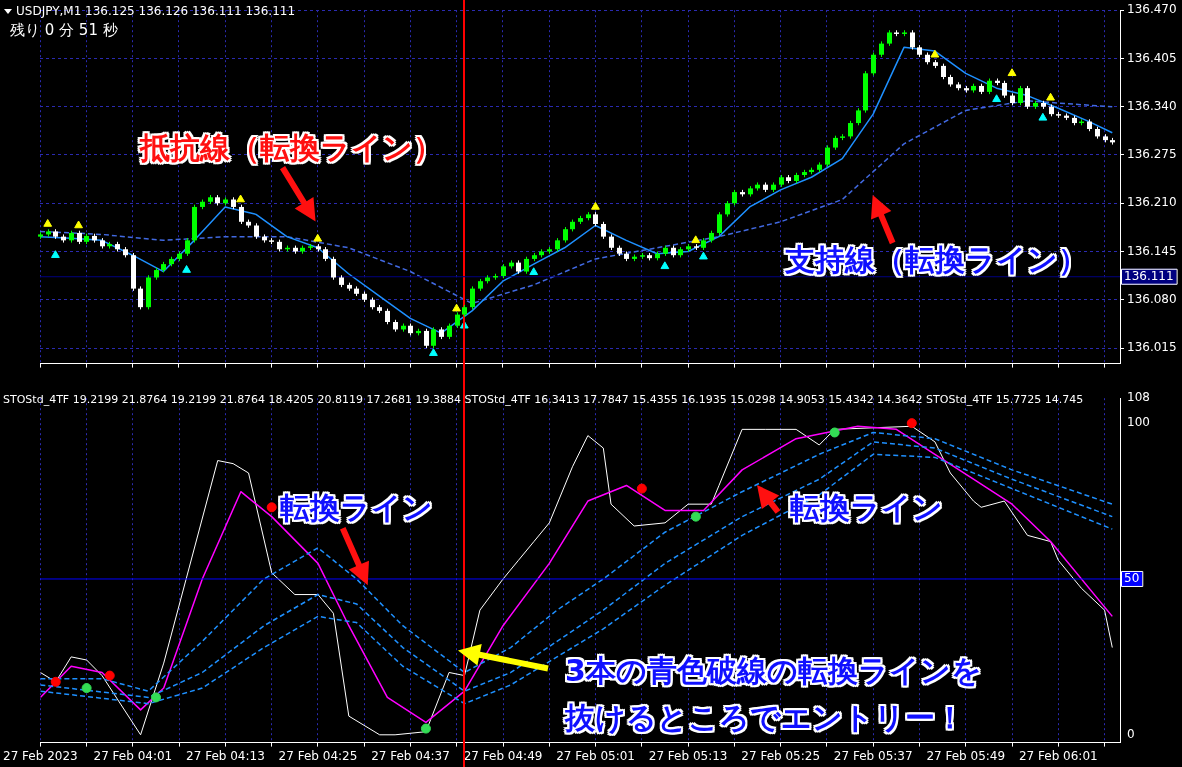 The image size is (1182, 767). I want to click on y-tick-label: 136.340, so click(1152, 105).